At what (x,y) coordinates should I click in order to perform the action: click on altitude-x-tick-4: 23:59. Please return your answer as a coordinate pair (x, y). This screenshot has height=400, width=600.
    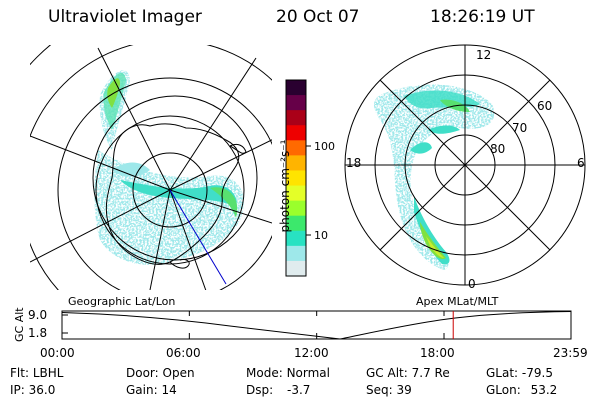
    Looking at the image, I should click on (570, 353).